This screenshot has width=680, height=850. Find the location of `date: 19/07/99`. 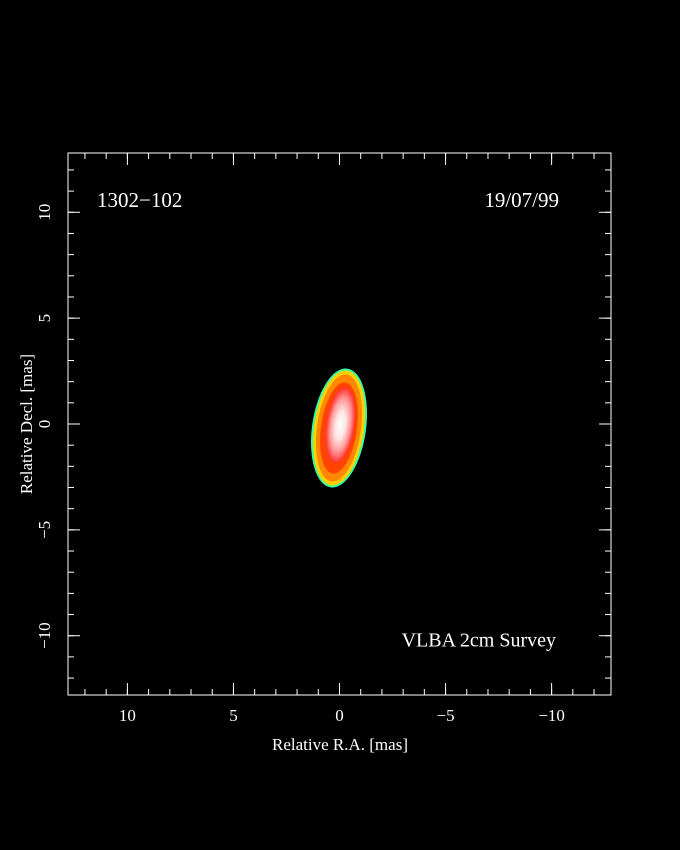

date: 19/07/99 is located at coordinates (521, 200).